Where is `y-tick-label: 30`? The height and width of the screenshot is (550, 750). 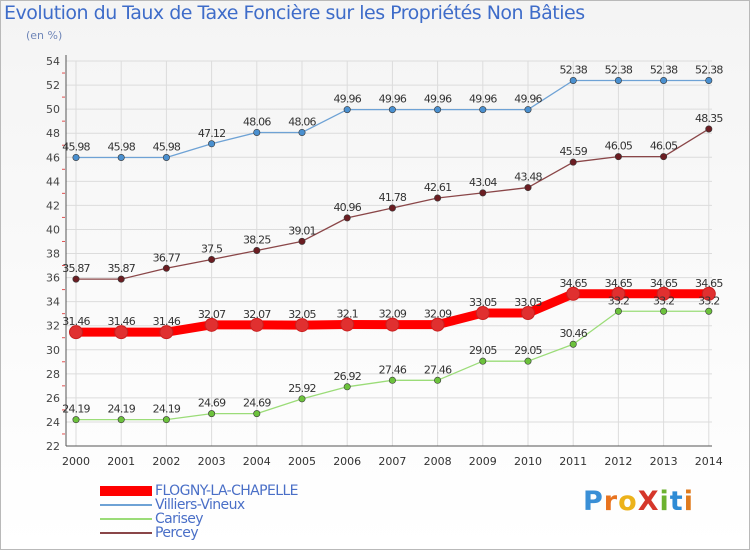
y-tick-label: 30 is located at coordinates (53, 350).